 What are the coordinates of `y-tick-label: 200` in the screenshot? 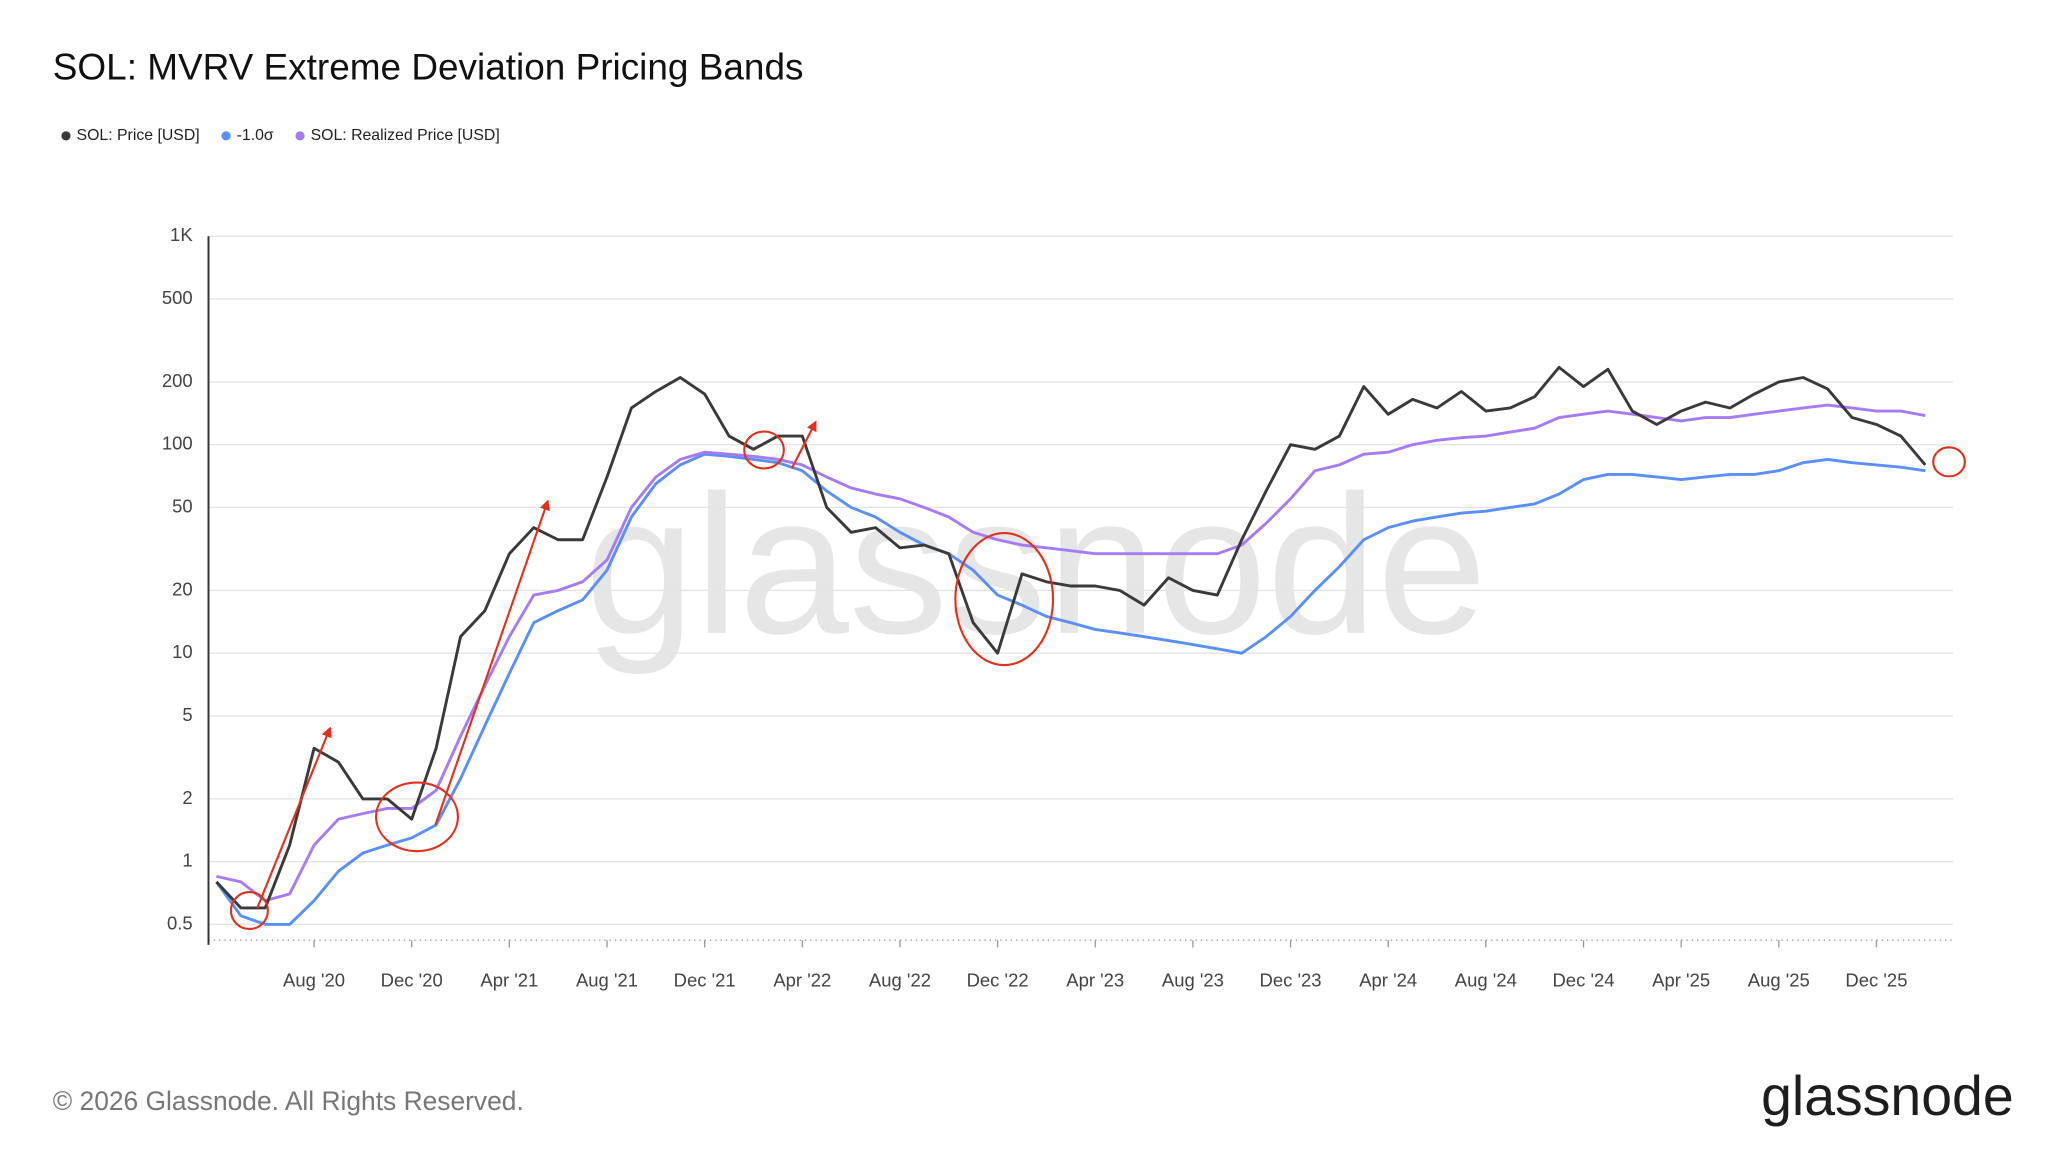 It's located at (177, 380).